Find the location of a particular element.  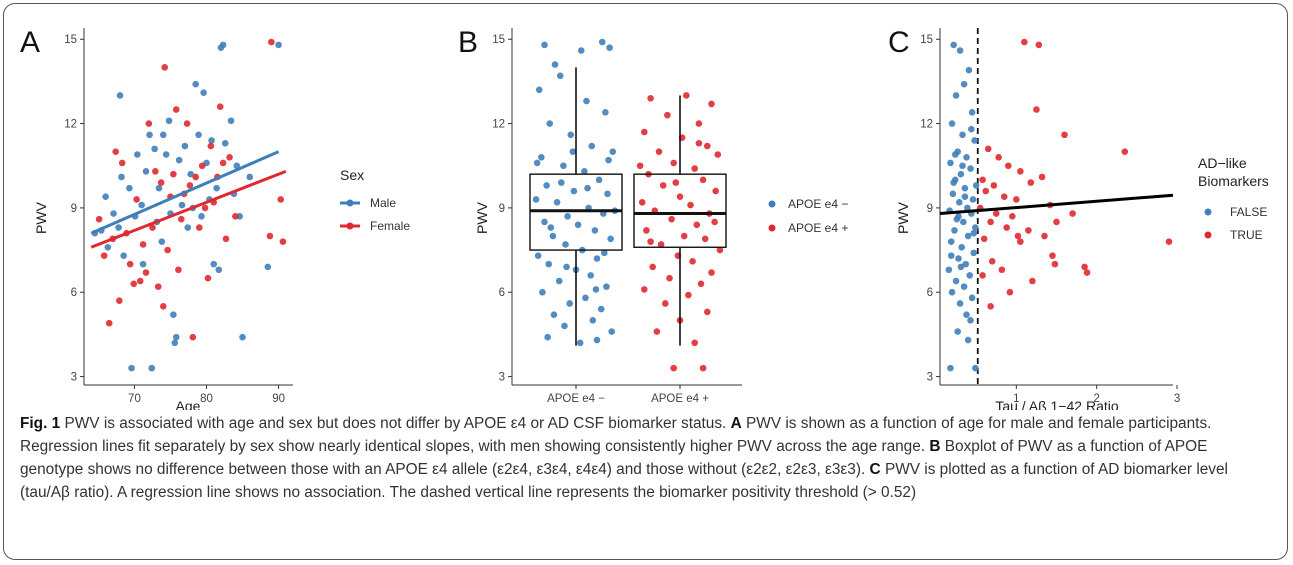

axes-b: 3 6 9 12 15 APOE e4 − APOE e4 + is located at coordinates (617, 216).